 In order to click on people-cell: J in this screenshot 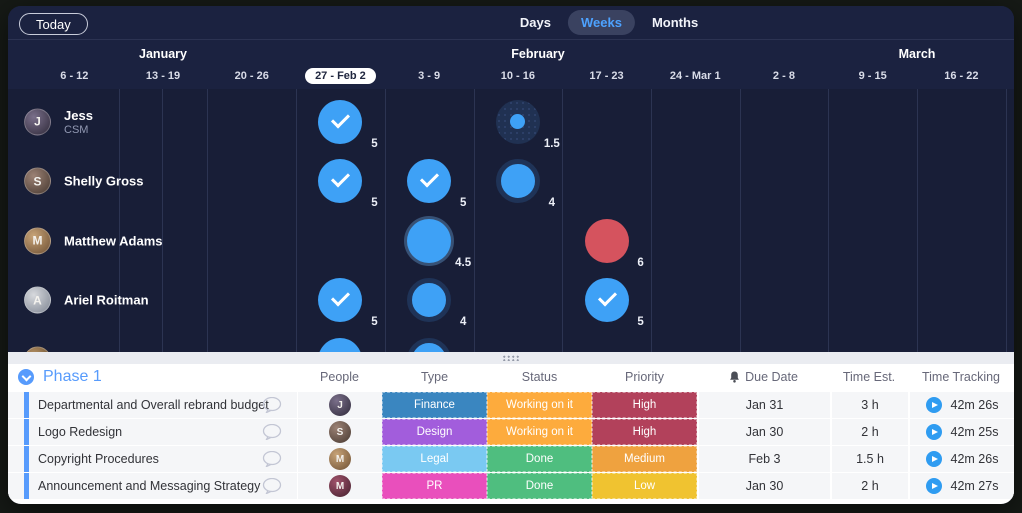, I will do `click(339, 405)`.